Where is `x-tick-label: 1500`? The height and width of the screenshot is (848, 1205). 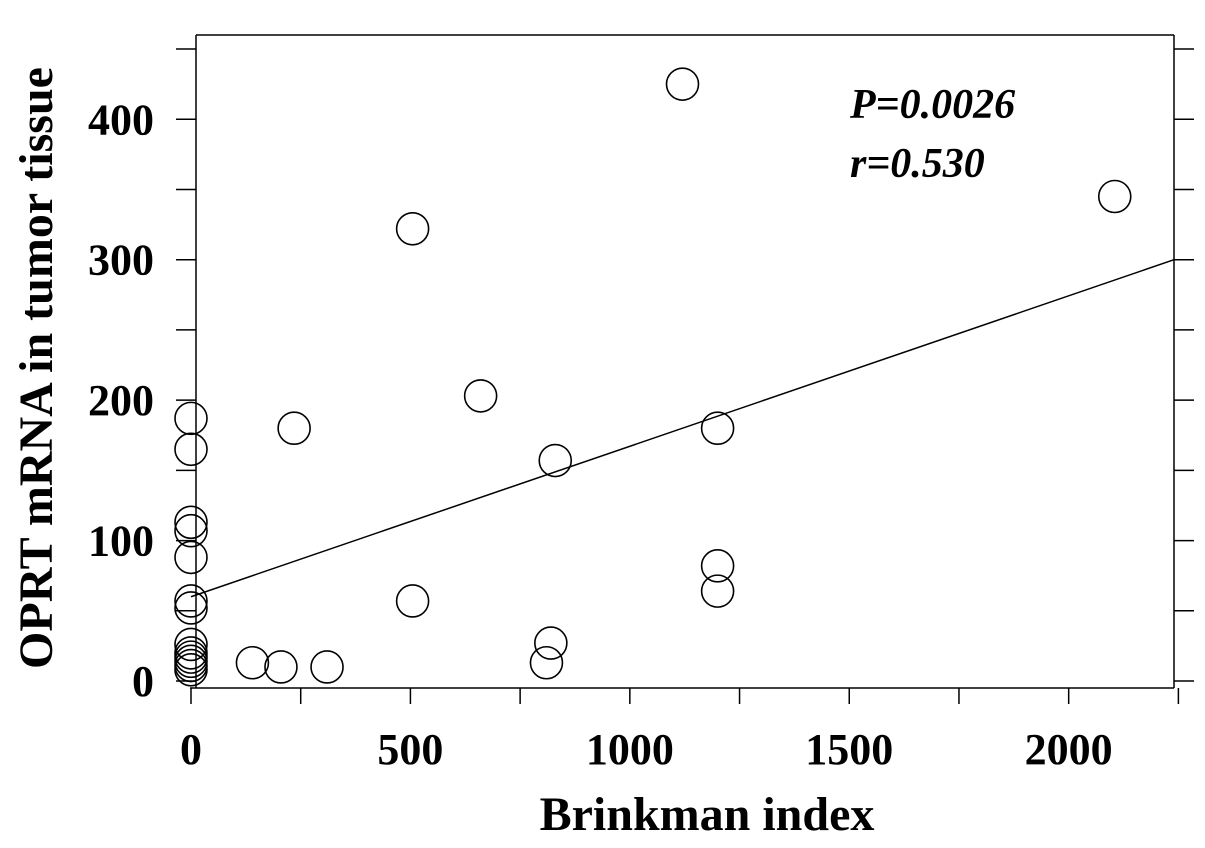 x-tick-label: 1500 is located at coordinates (849, 749).